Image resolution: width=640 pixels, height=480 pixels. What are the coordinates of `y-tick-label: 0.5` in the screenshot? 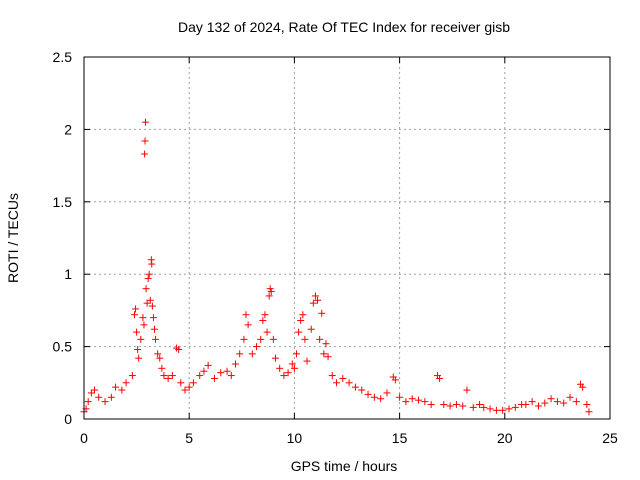 It's located at (63, 347).